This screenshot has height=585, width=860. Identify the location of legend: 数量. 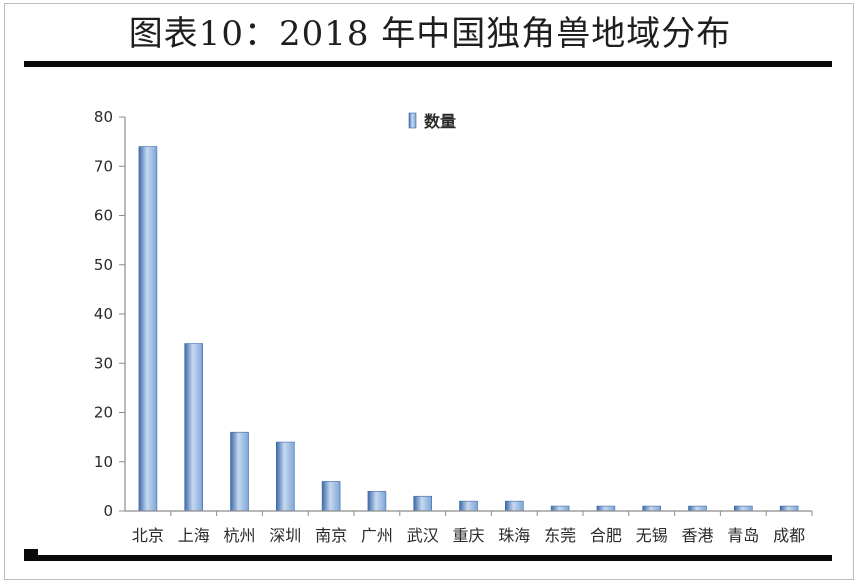
(432, 121).